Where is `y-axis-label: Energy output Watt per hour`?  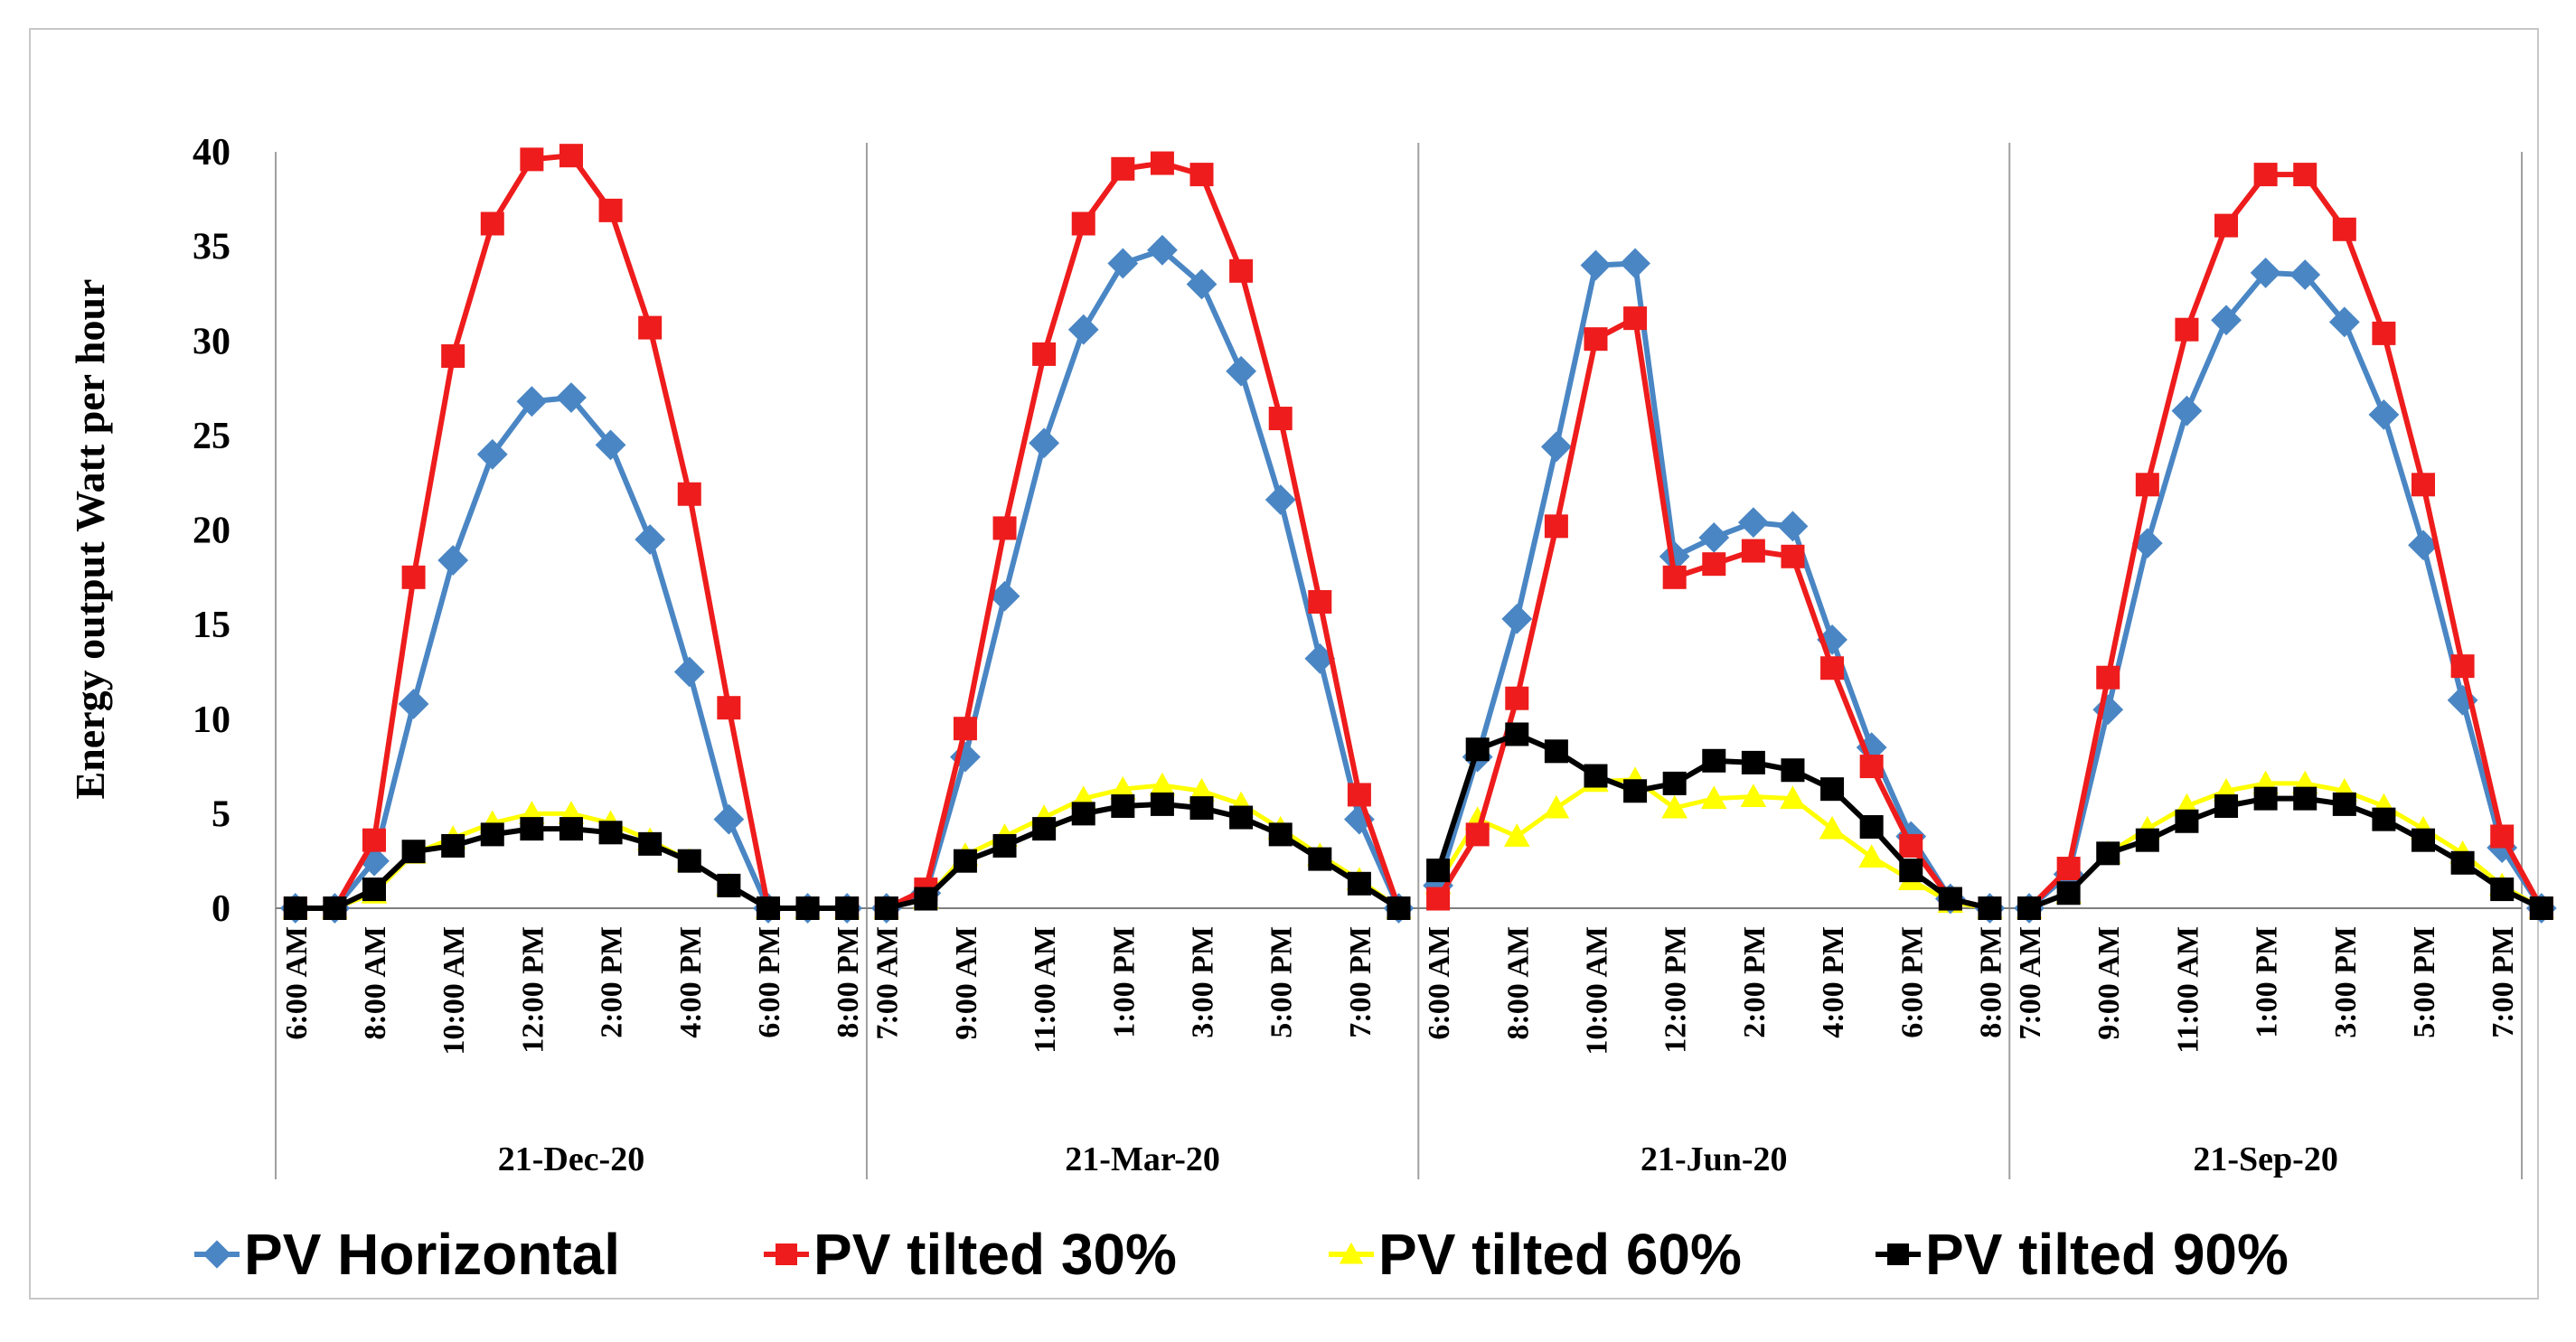 y-axis-label: Energy output Watt per hour is located at coordinates (90, 539).